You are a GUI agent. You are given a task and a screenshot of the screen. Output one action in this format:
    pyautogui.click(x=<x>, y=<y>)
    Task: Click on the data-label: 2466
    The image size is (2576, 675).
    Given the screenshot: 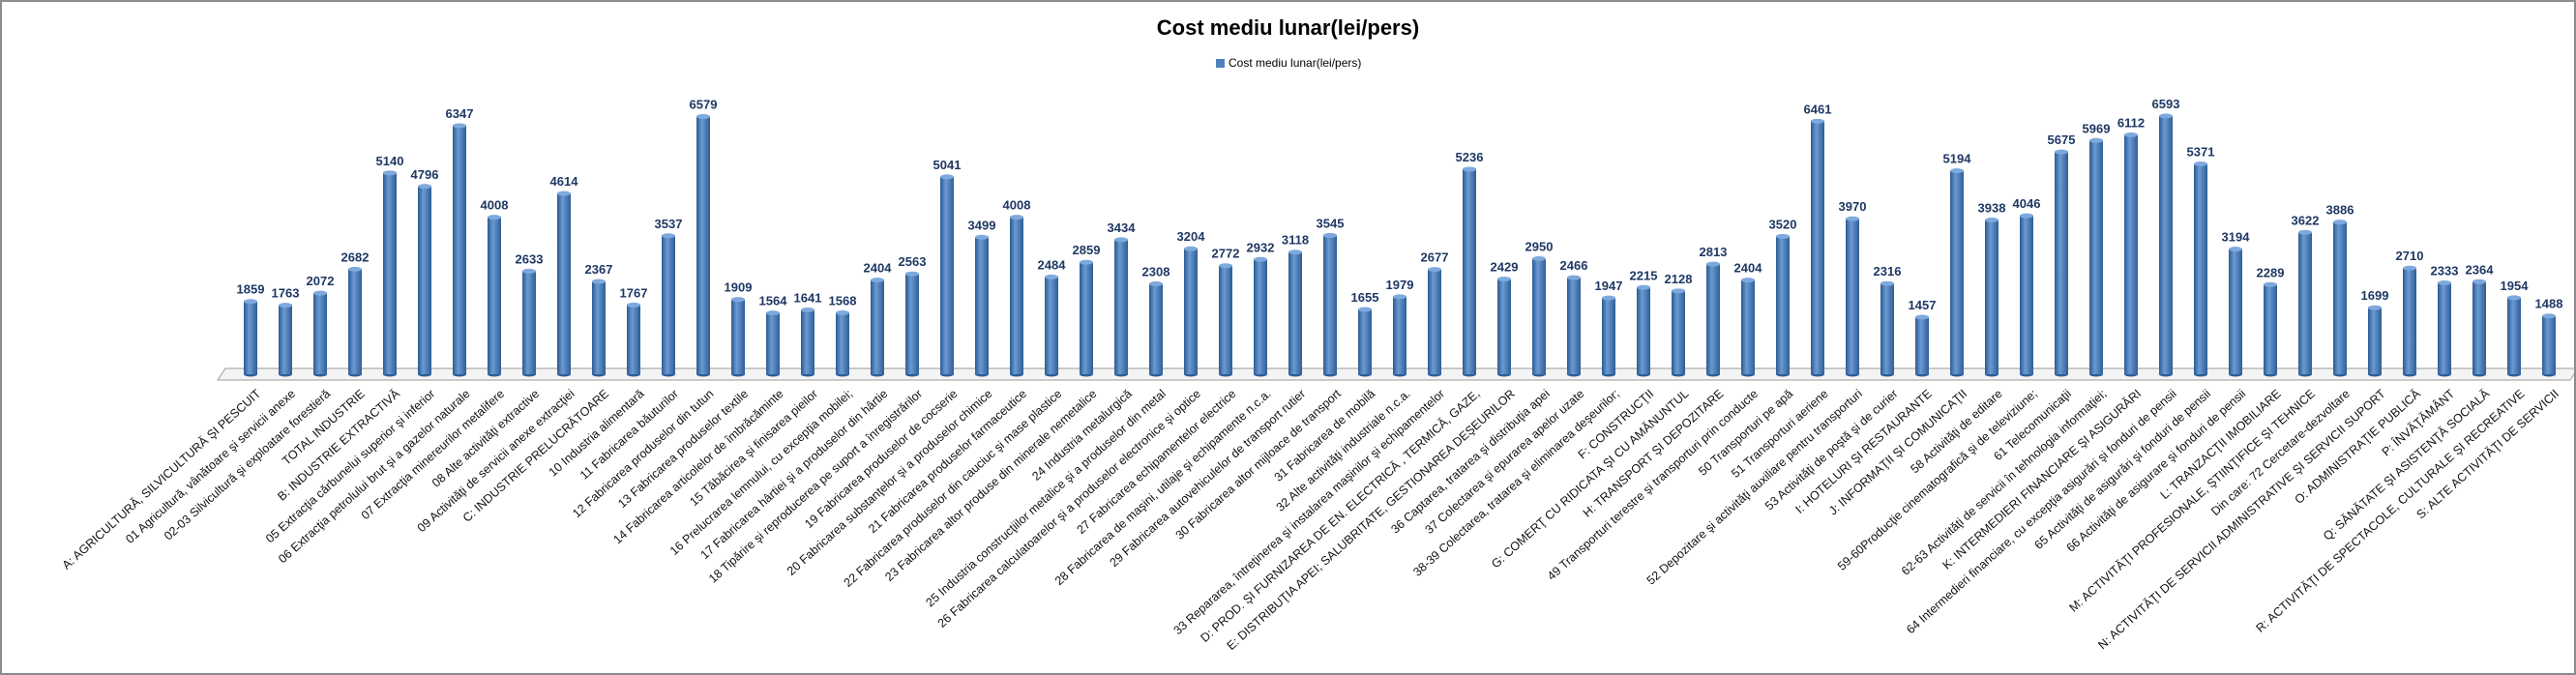 What is the action you would take?
    pyautogui.click(x=1574, y=265)
    